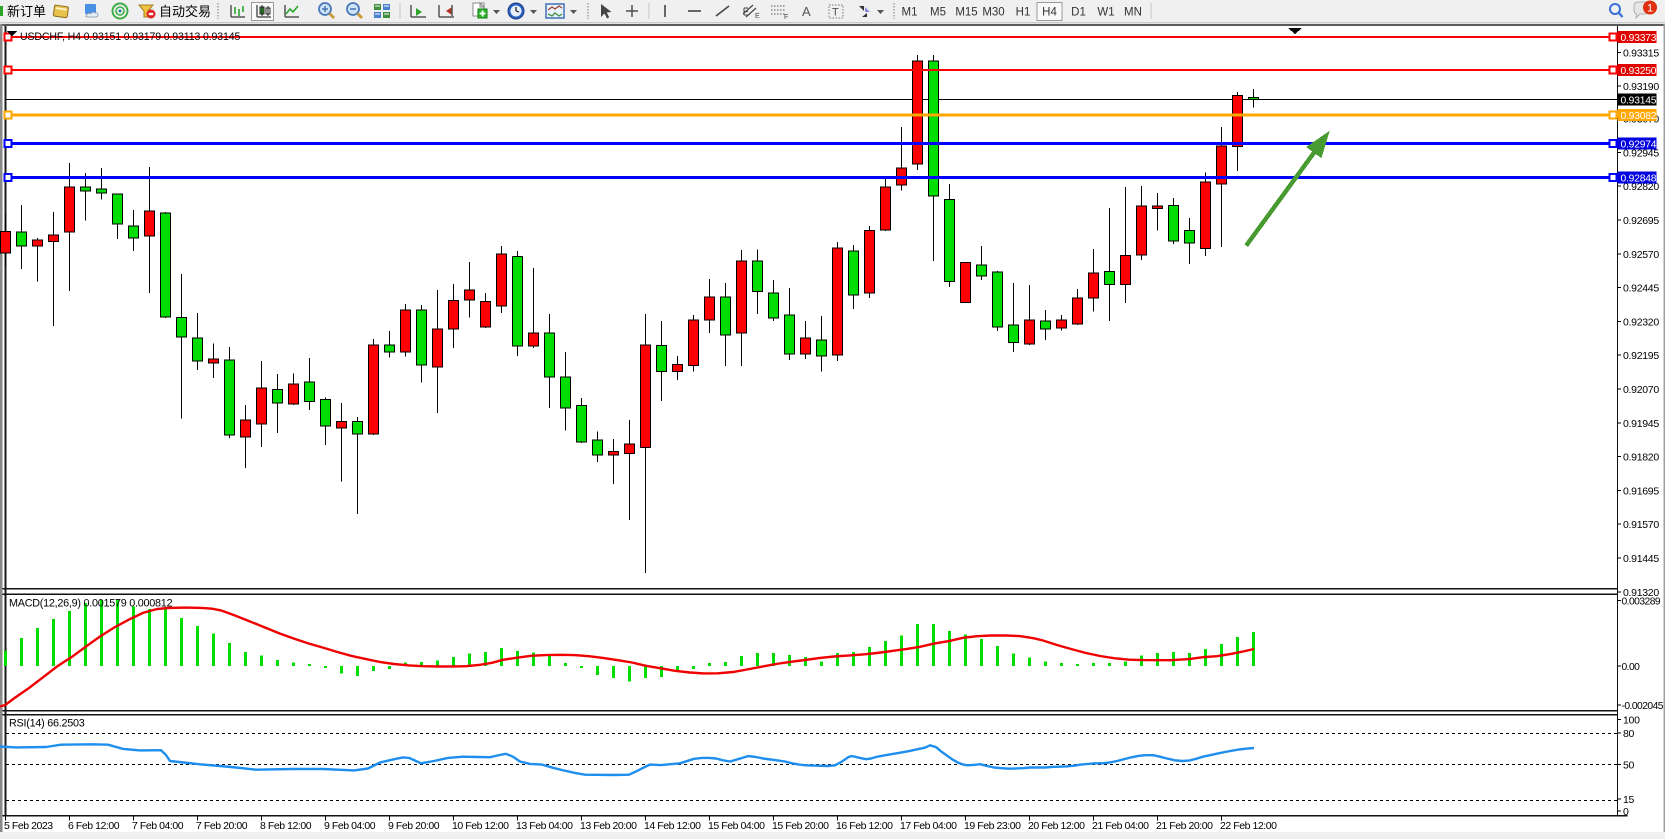 Image resolution: width=1665 pixels, height=839 pixels. I want to click on svg-text: A, so click(806, 11).